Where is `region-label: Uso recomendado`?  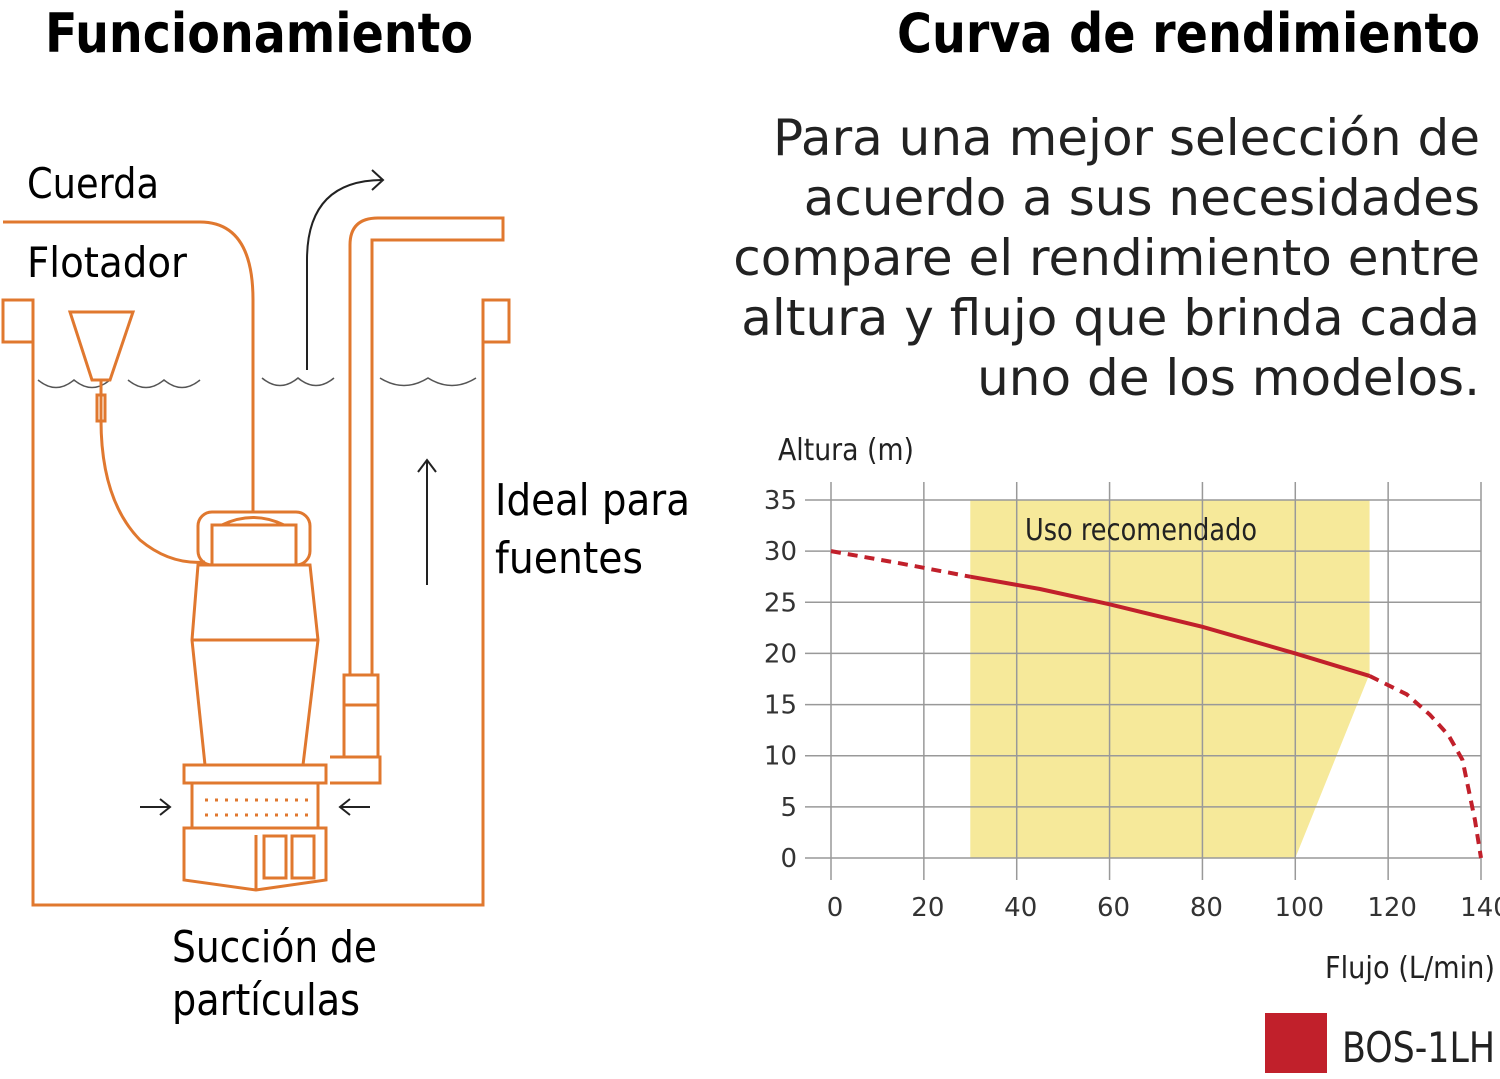
region-label: Uso recomendado is located at coordinates (1141, 530).